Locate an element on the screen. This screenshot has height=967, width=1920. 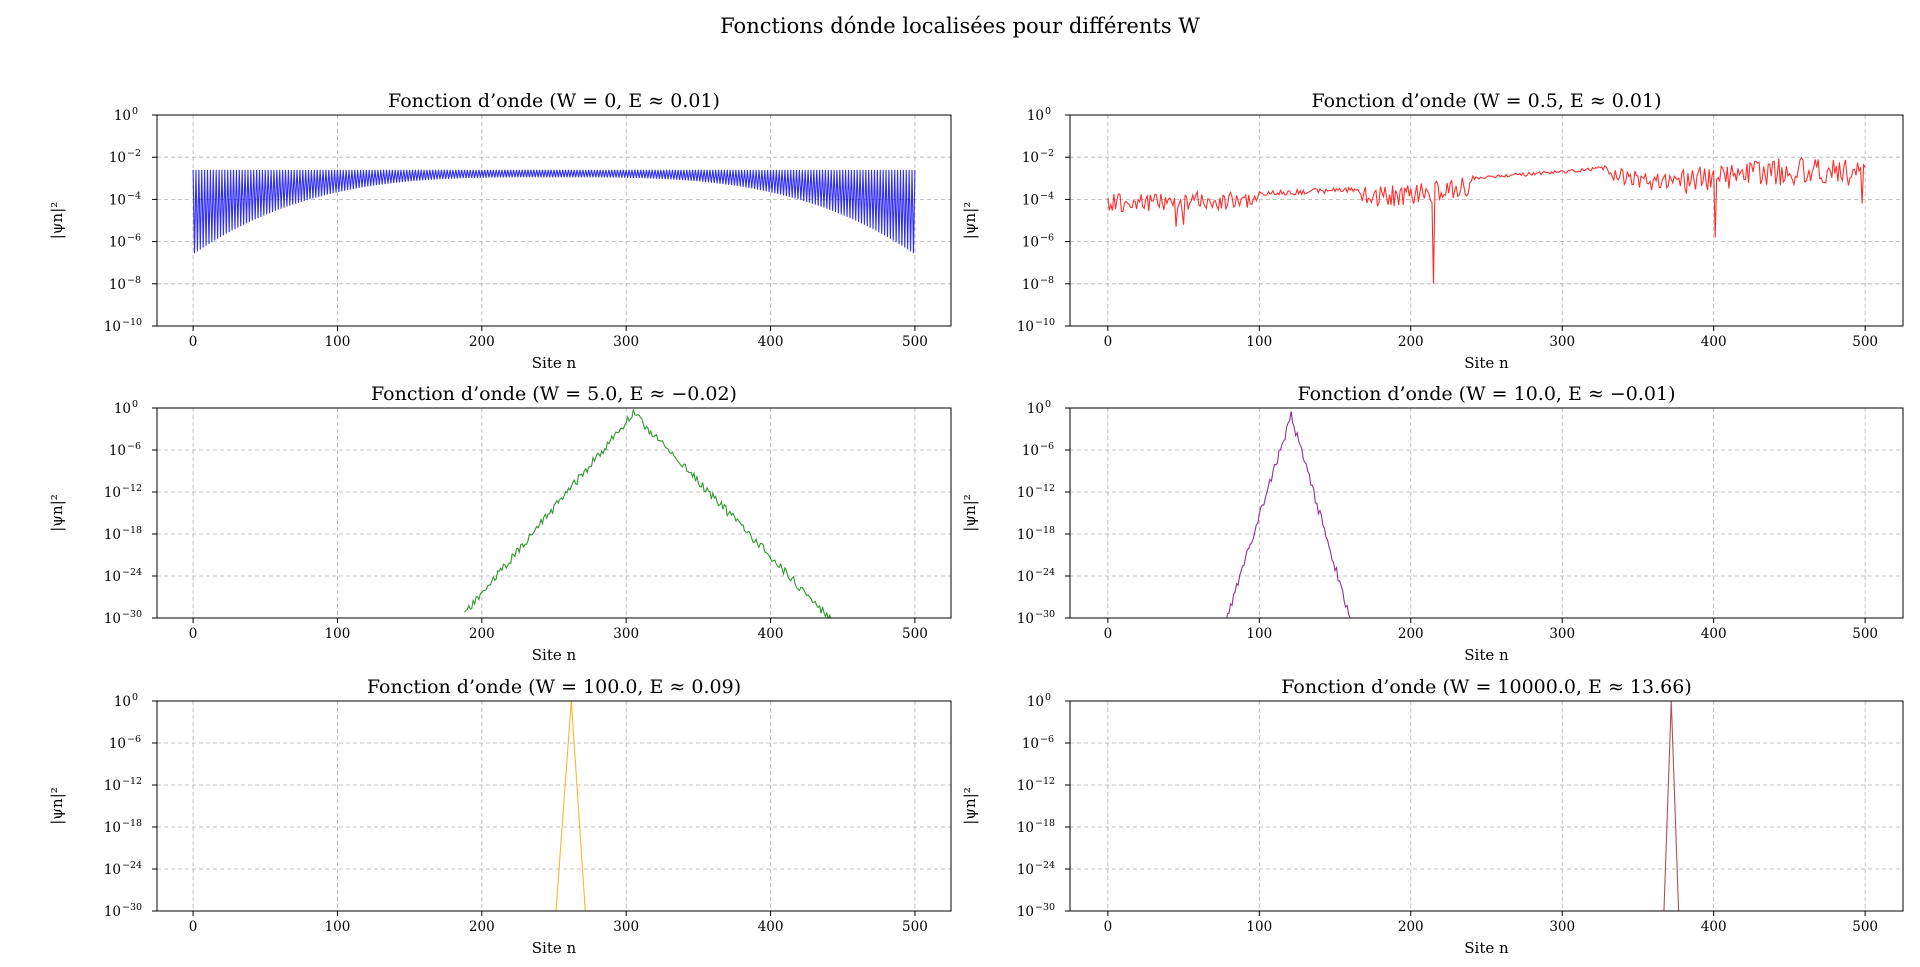
y-tick-exponent: −10 is located at coordinates (132, 322).